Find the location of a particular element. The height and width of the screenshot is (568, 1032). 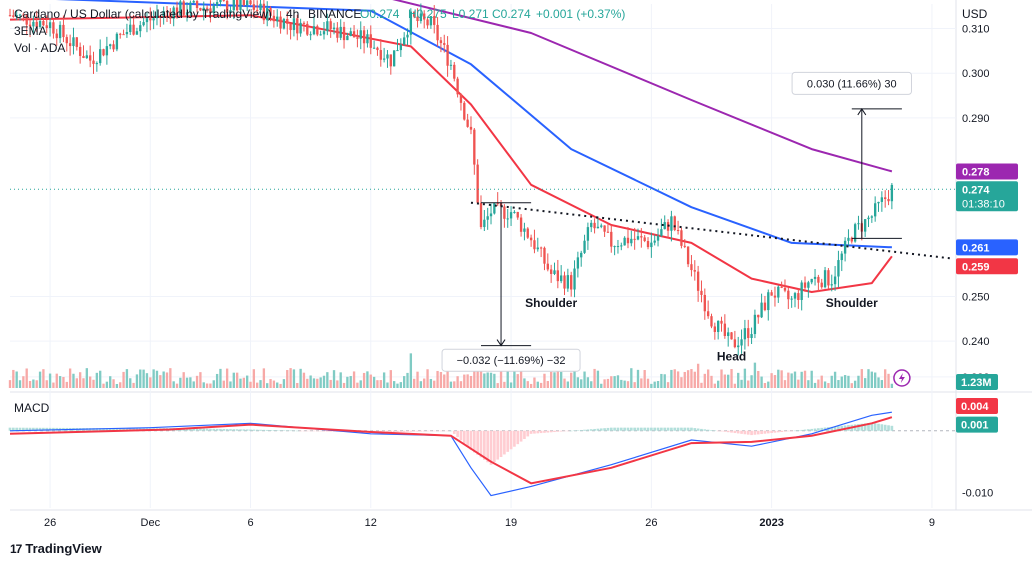

legend-study: 3EMA is located at coordinates (30, 31).